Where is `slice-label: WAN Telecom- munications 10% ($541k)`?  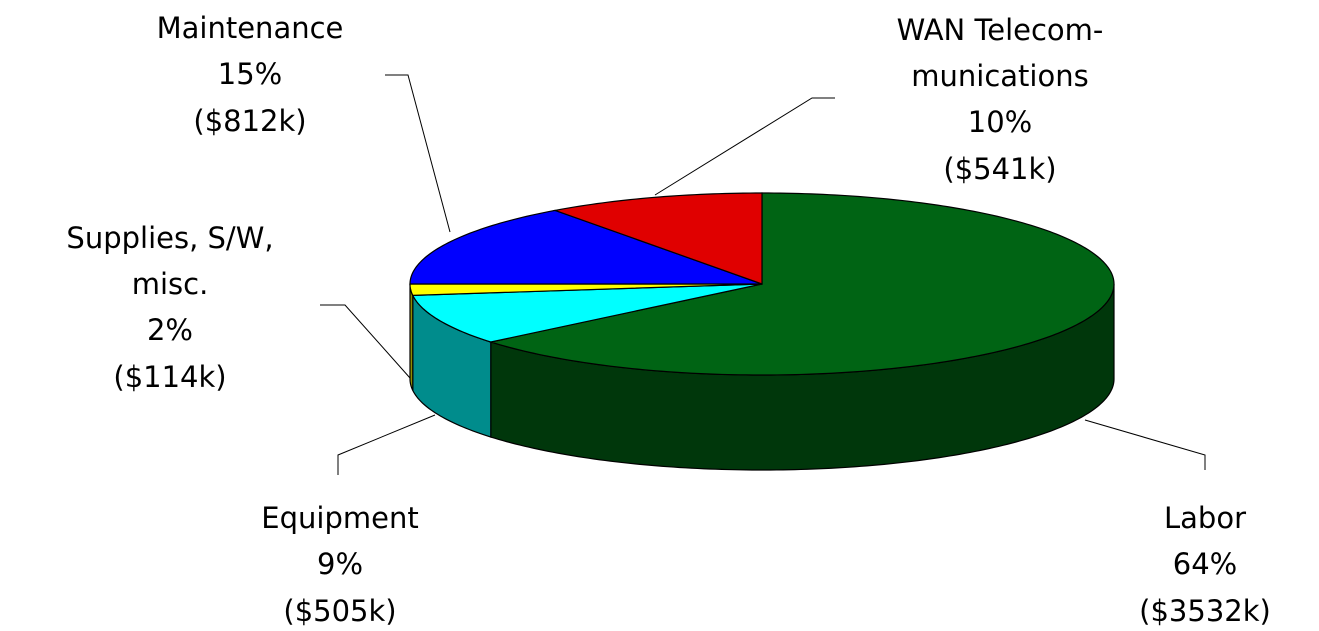
slice-label: WAN Telecom- munications 10% ($541k) is located at coordinates (1000, 100).